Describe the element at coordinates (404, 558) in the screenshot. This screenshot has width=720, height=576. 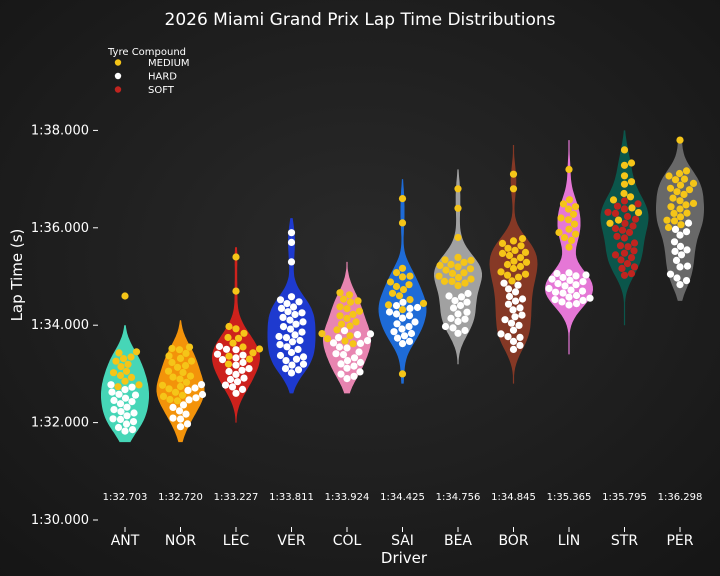
I see `x-axis-label: Driver` at that location.